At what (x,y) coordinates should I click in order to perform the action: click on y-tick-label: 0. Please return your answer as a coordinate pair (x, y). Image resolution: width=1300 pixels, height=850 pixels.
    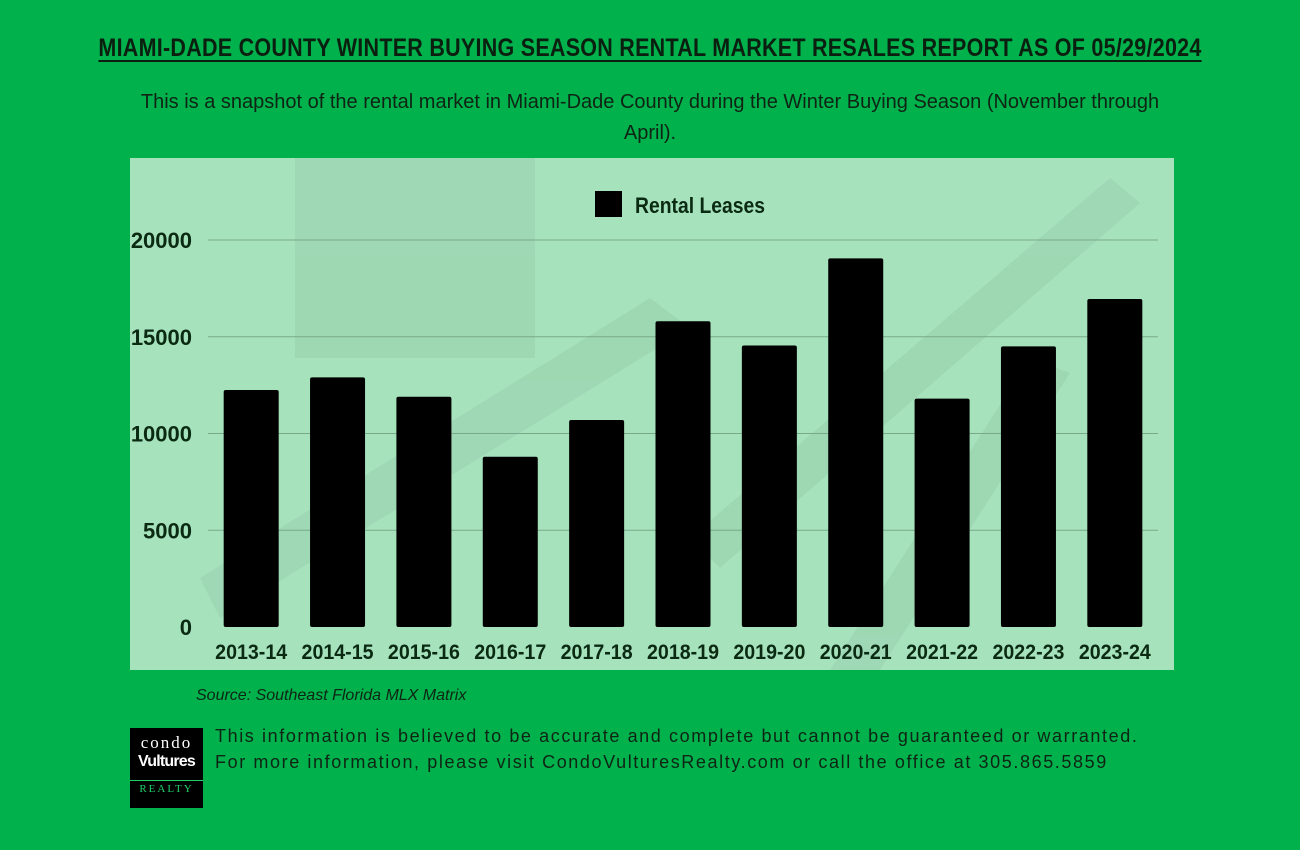
    Looking at the image, I should click on (186, 627).